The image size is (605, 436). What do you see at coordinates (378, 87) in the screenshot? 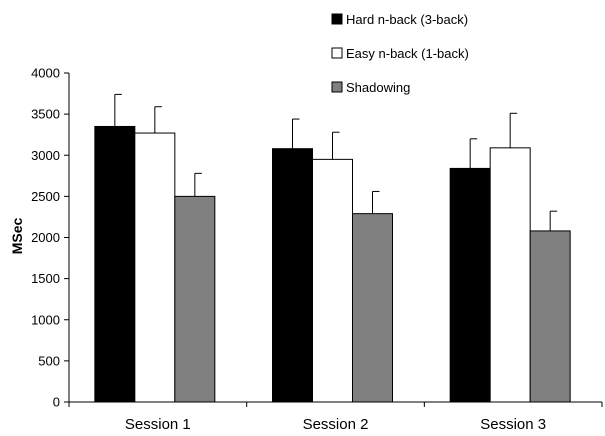
I see `legend-label: Shadowing` at bounding box center [378, 87].